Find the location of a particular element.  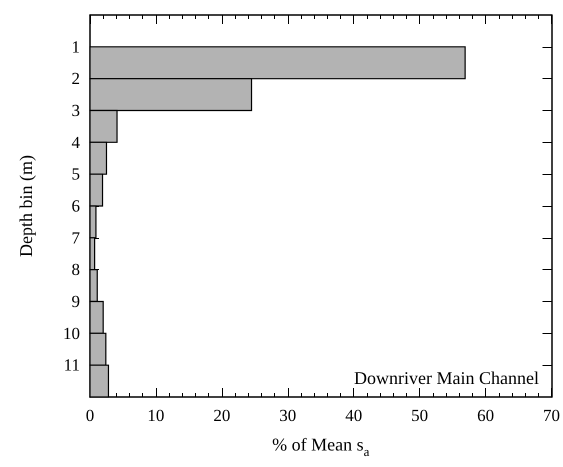

x-tick-label: 60 is located at coordinates (485, 415).